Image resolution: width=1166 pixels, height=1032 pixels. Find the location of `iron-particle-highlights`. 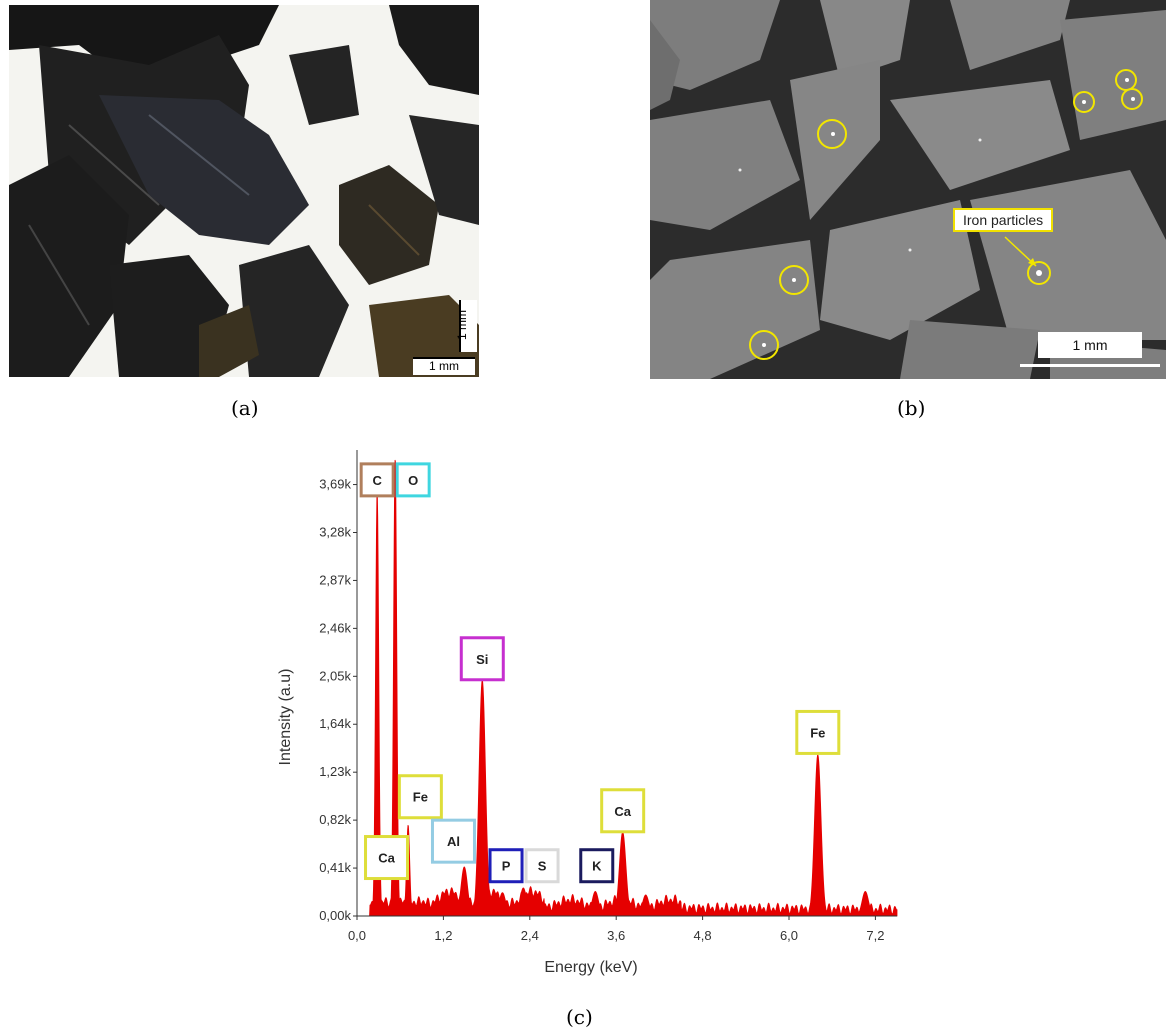

iron-particle-highlights is located at coordinates (954, 218).